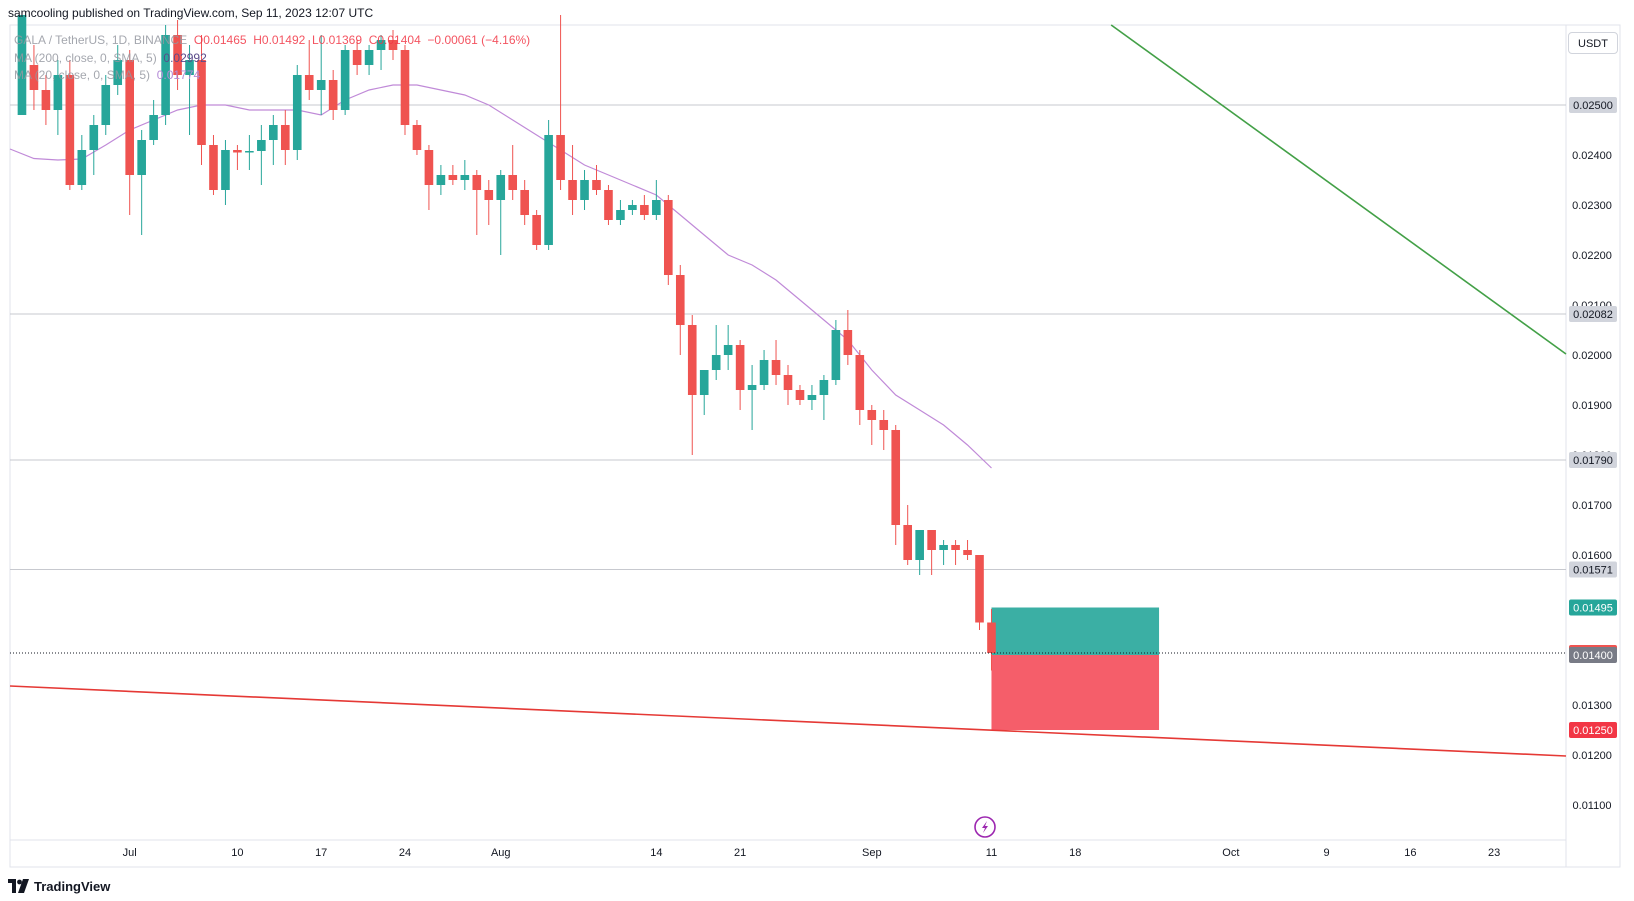  I want to click on target-zone, so click(1075, 631).